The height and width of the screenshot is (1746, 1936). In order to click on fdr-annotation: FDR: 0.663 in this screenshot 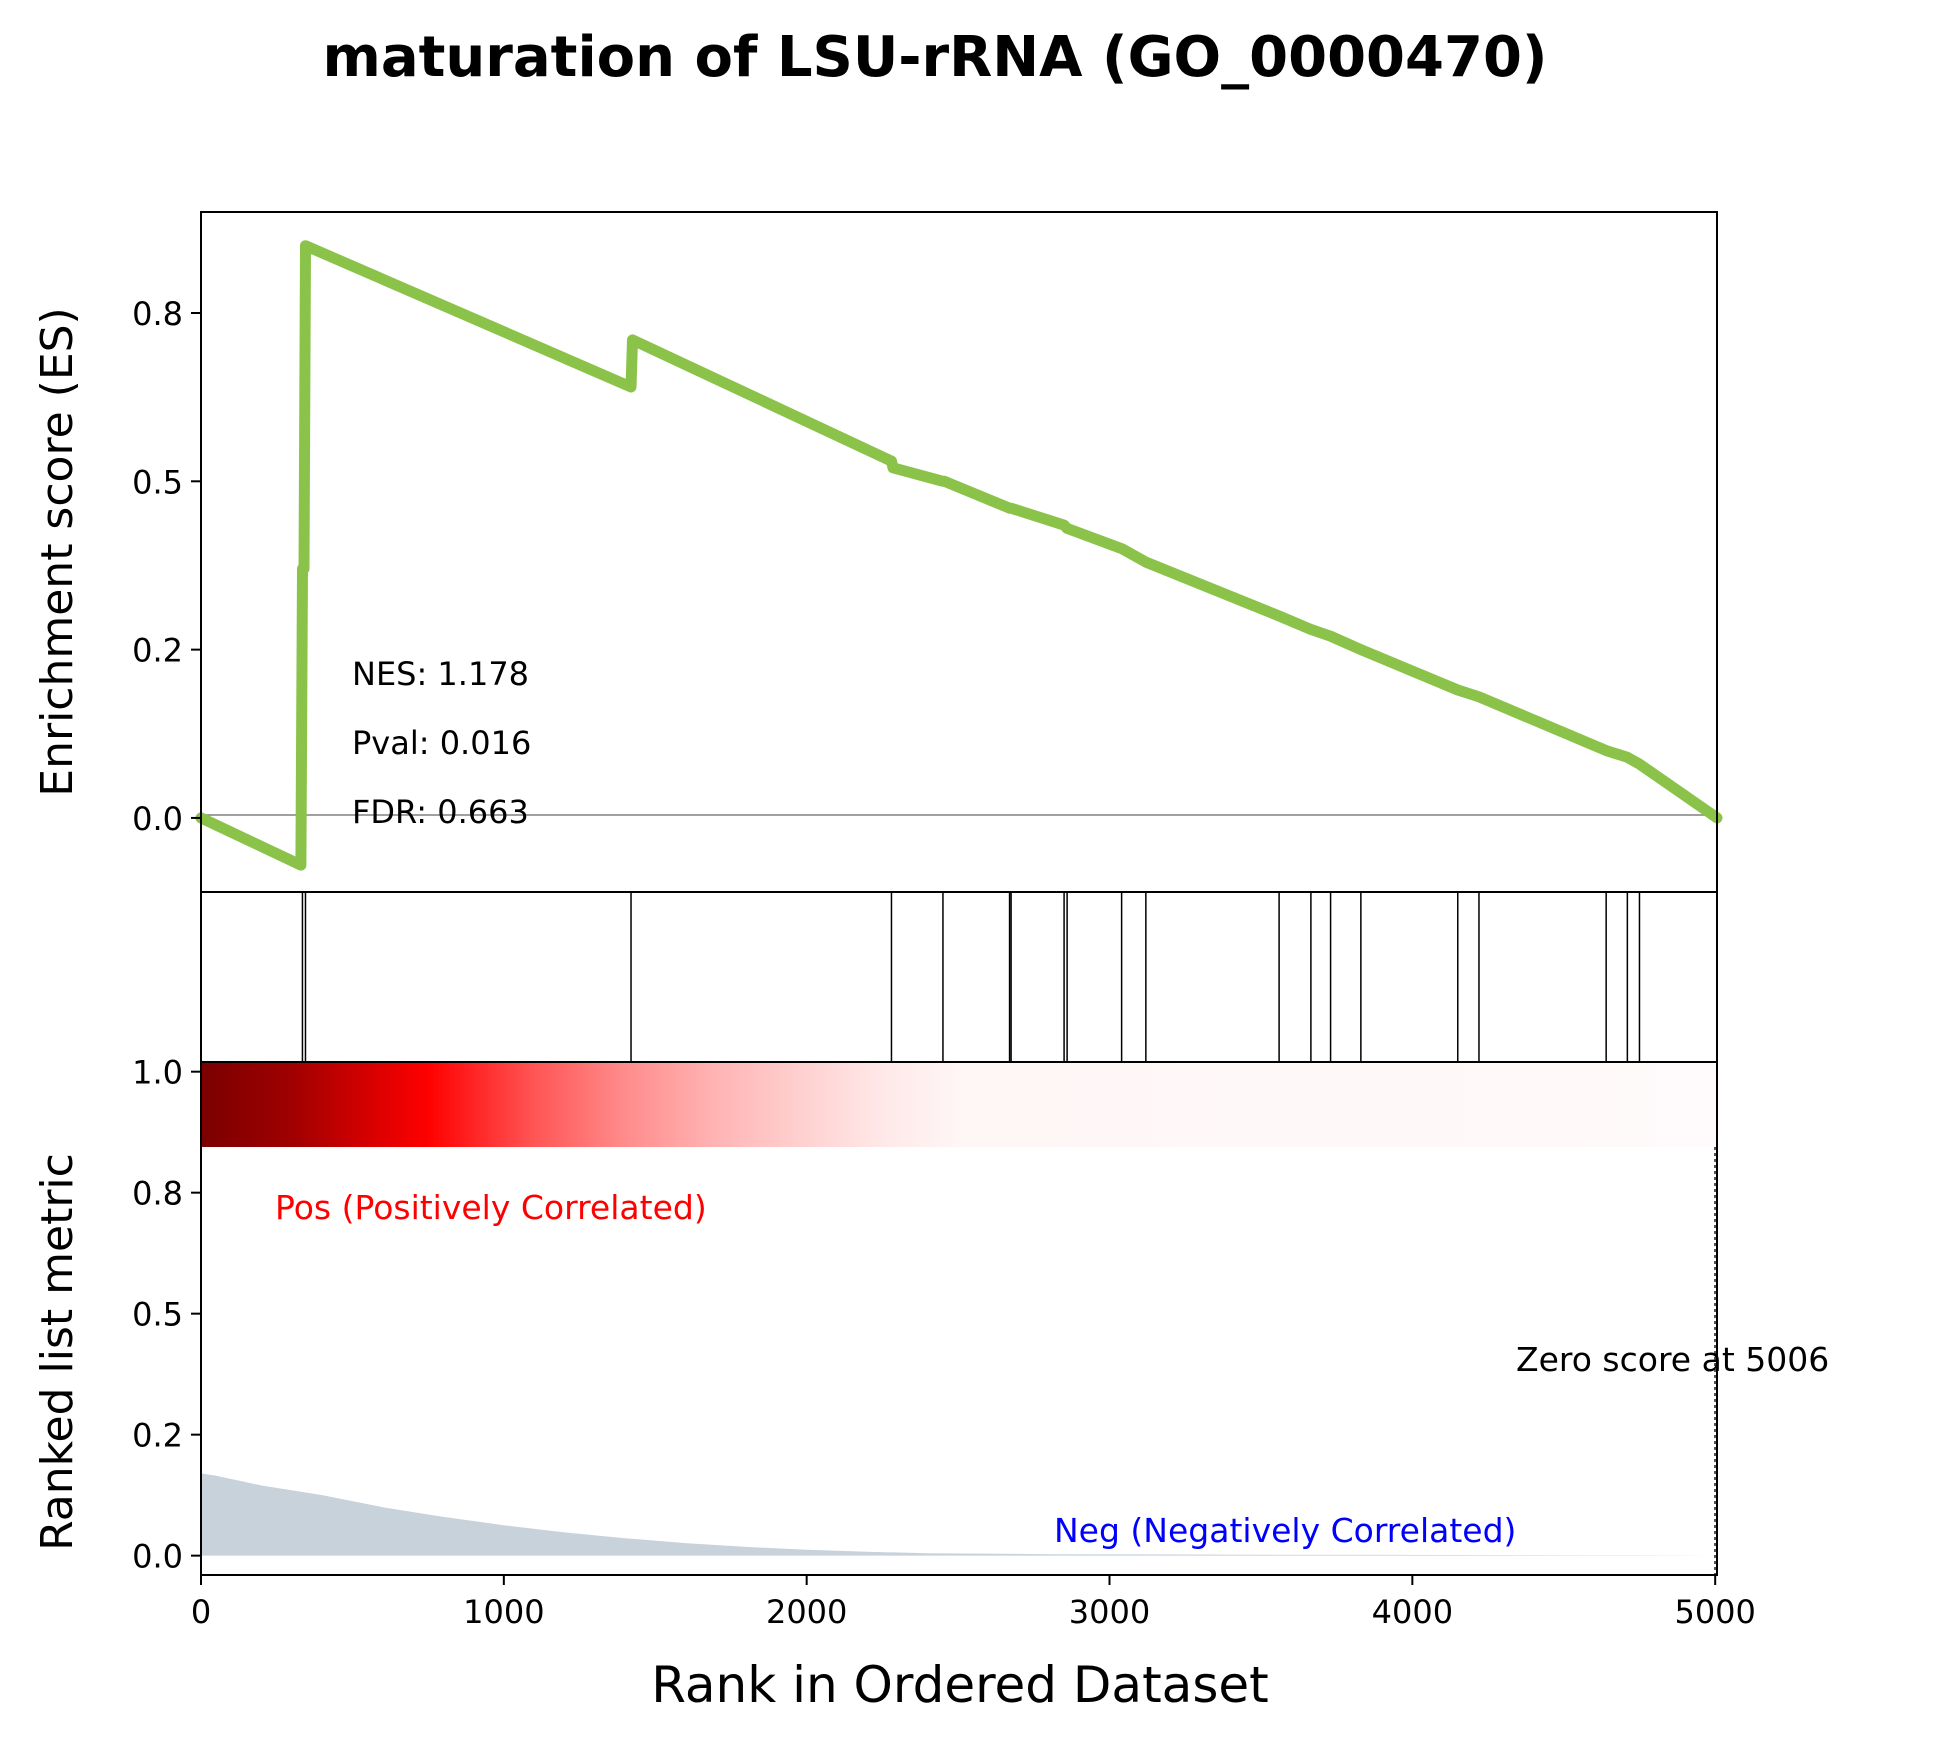, I will do `click(440, 812)`.